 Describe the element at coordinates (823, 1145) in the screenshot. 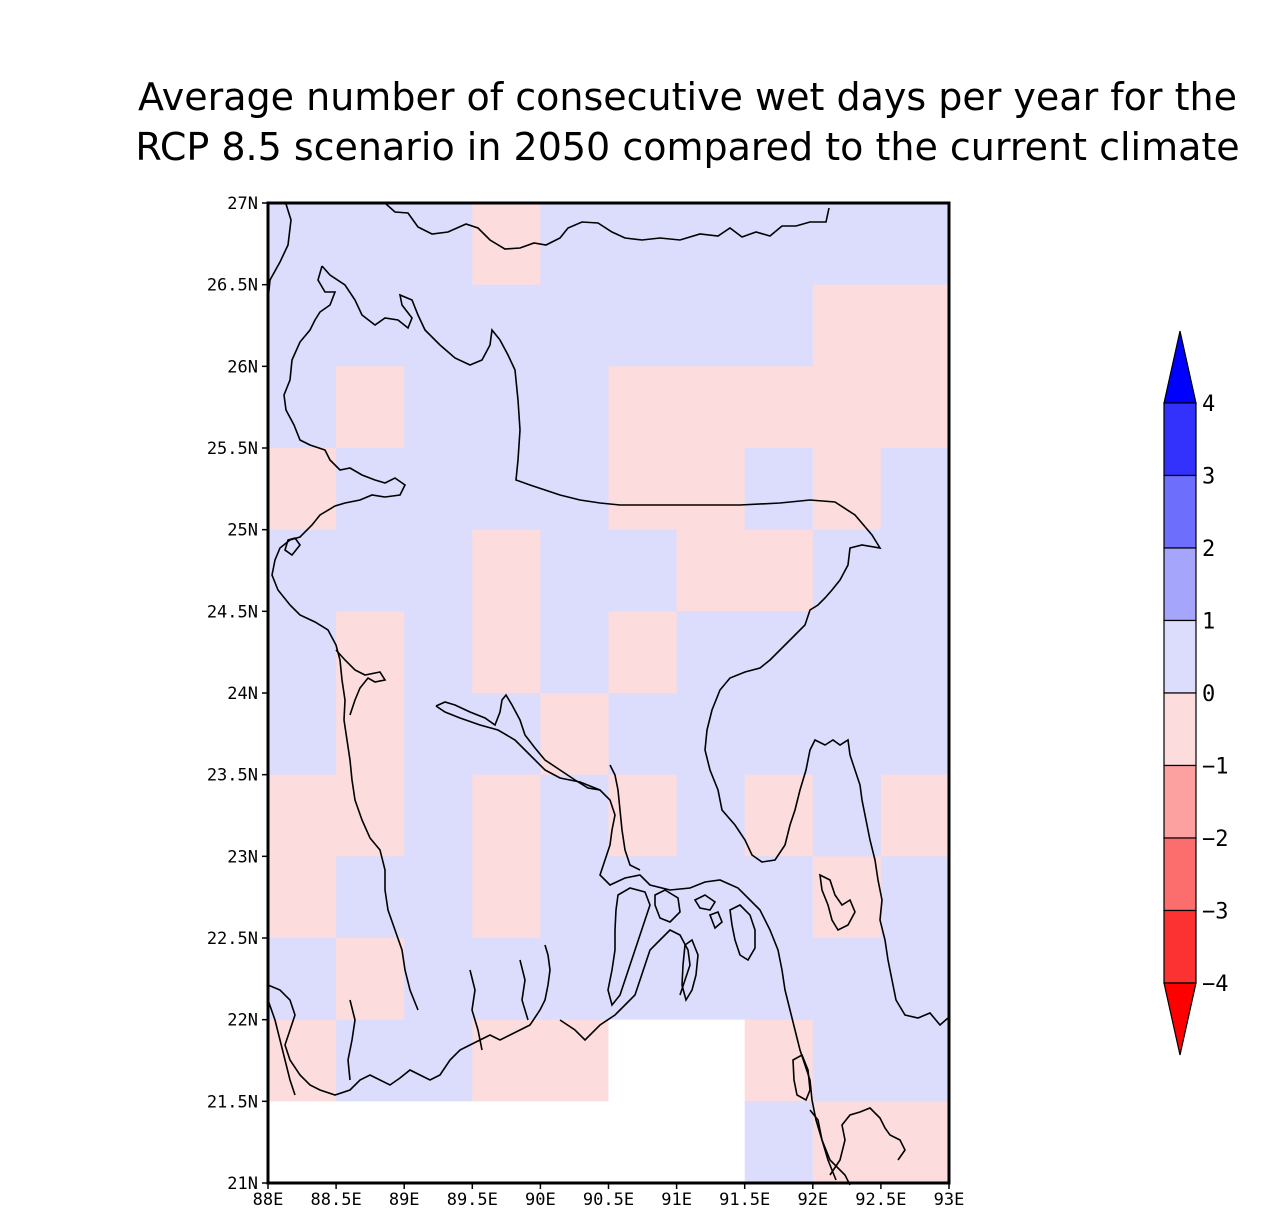

I see `coastline-east-bottom` at that location.